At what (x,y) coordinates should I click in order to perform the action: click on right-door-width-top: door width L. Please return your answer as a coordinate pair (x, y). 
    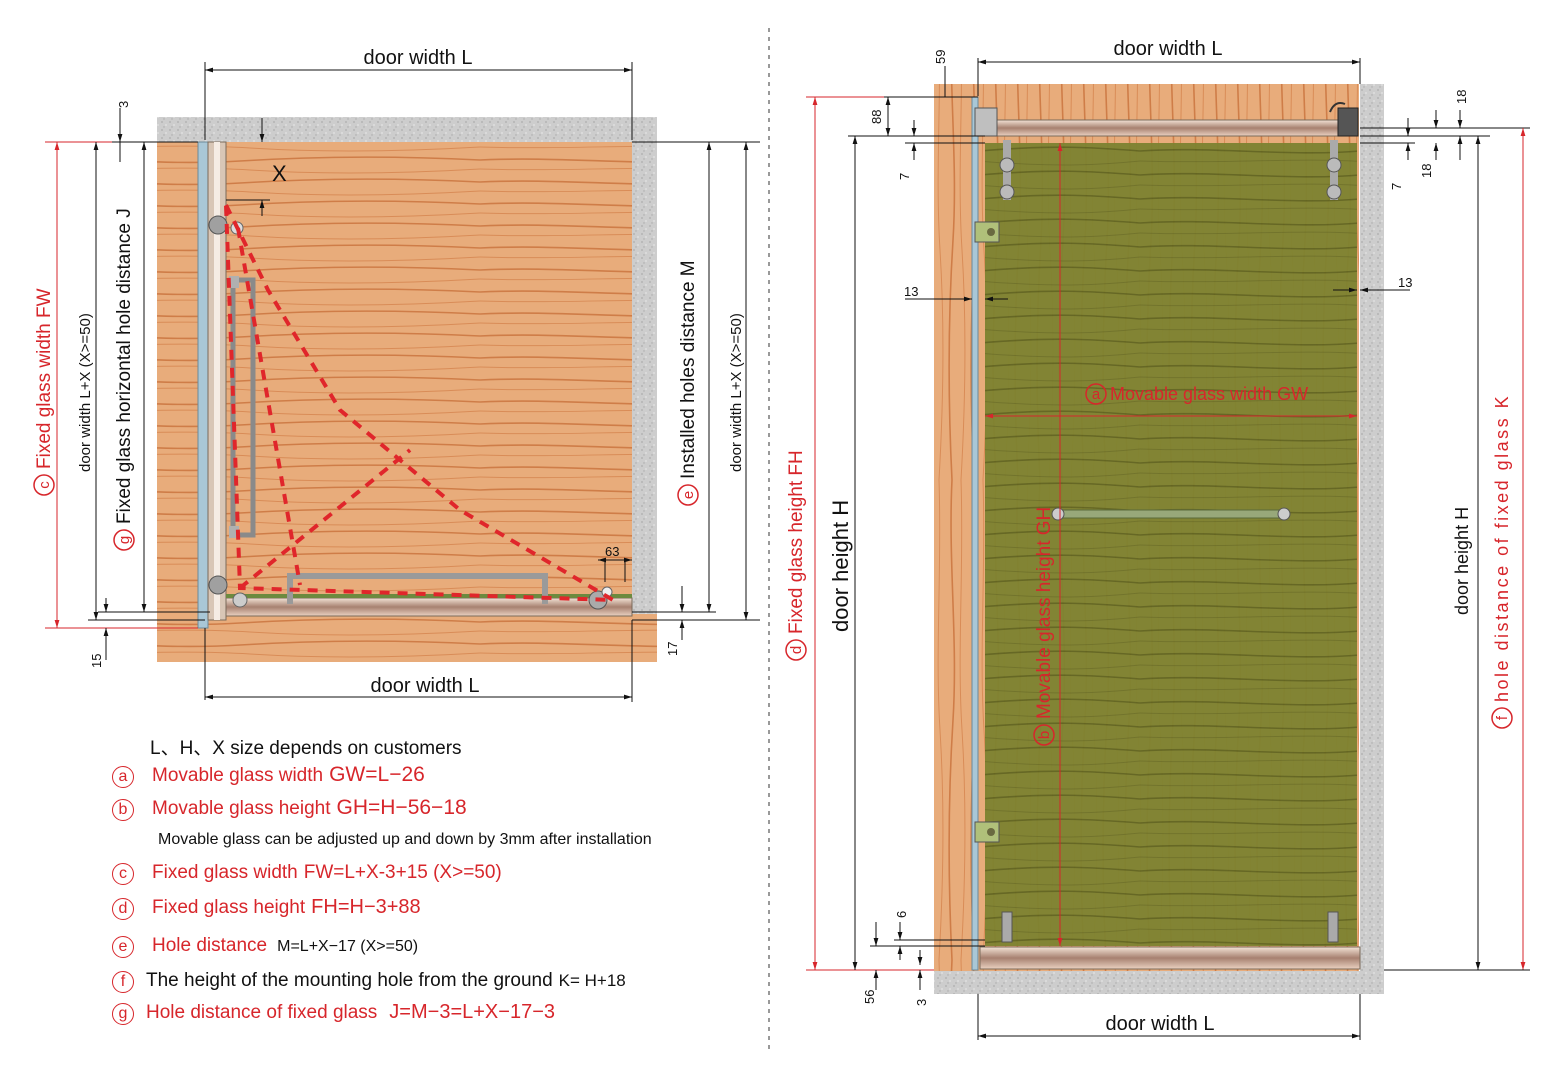
    Looking at the image, I should click on (1168, 49).